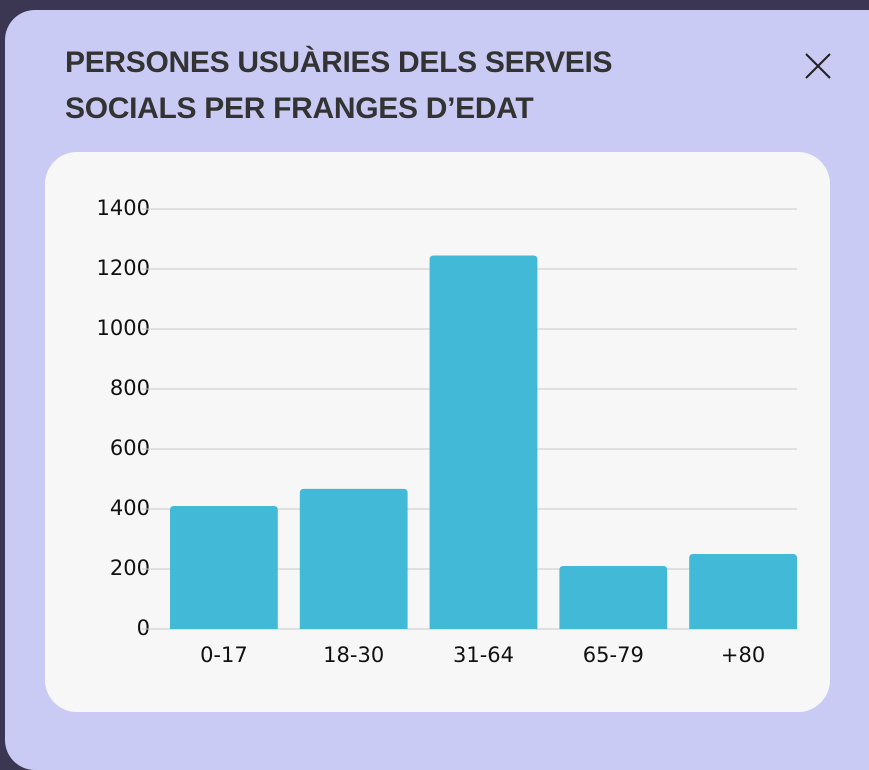 The width and height of the screenshot is (869, 770). Describe the element at coordinates (820, 68) in the screenshot. I see `close-button` at that location.